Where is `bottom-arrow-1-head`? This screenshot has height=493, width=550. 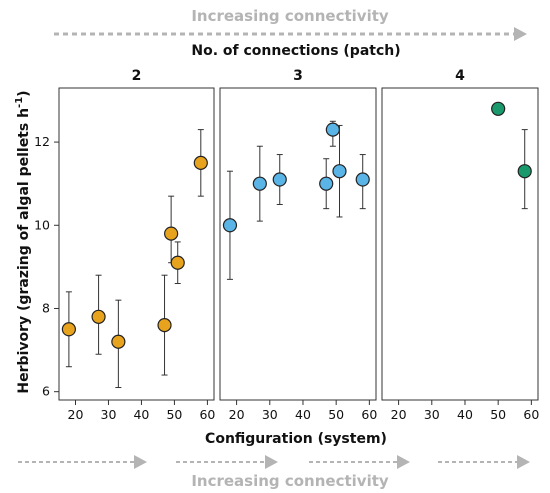
bottom-arrow-1-head is located at coordinates (140, 462).